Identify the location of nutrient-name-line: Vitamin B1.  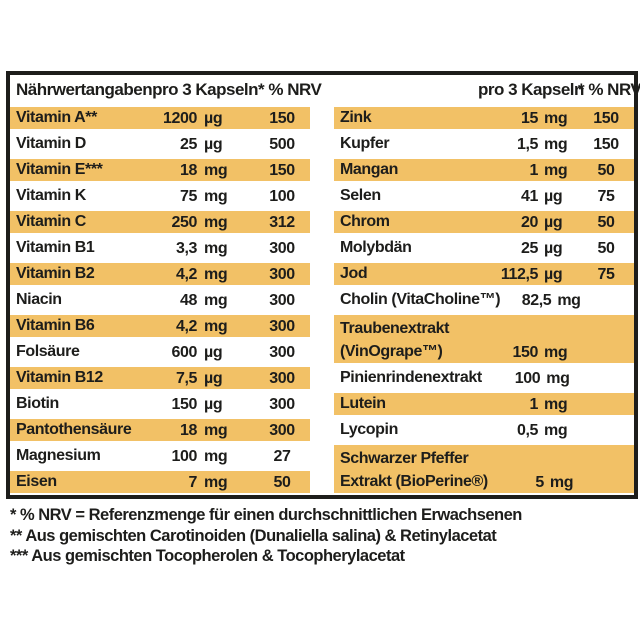
(55, 247).